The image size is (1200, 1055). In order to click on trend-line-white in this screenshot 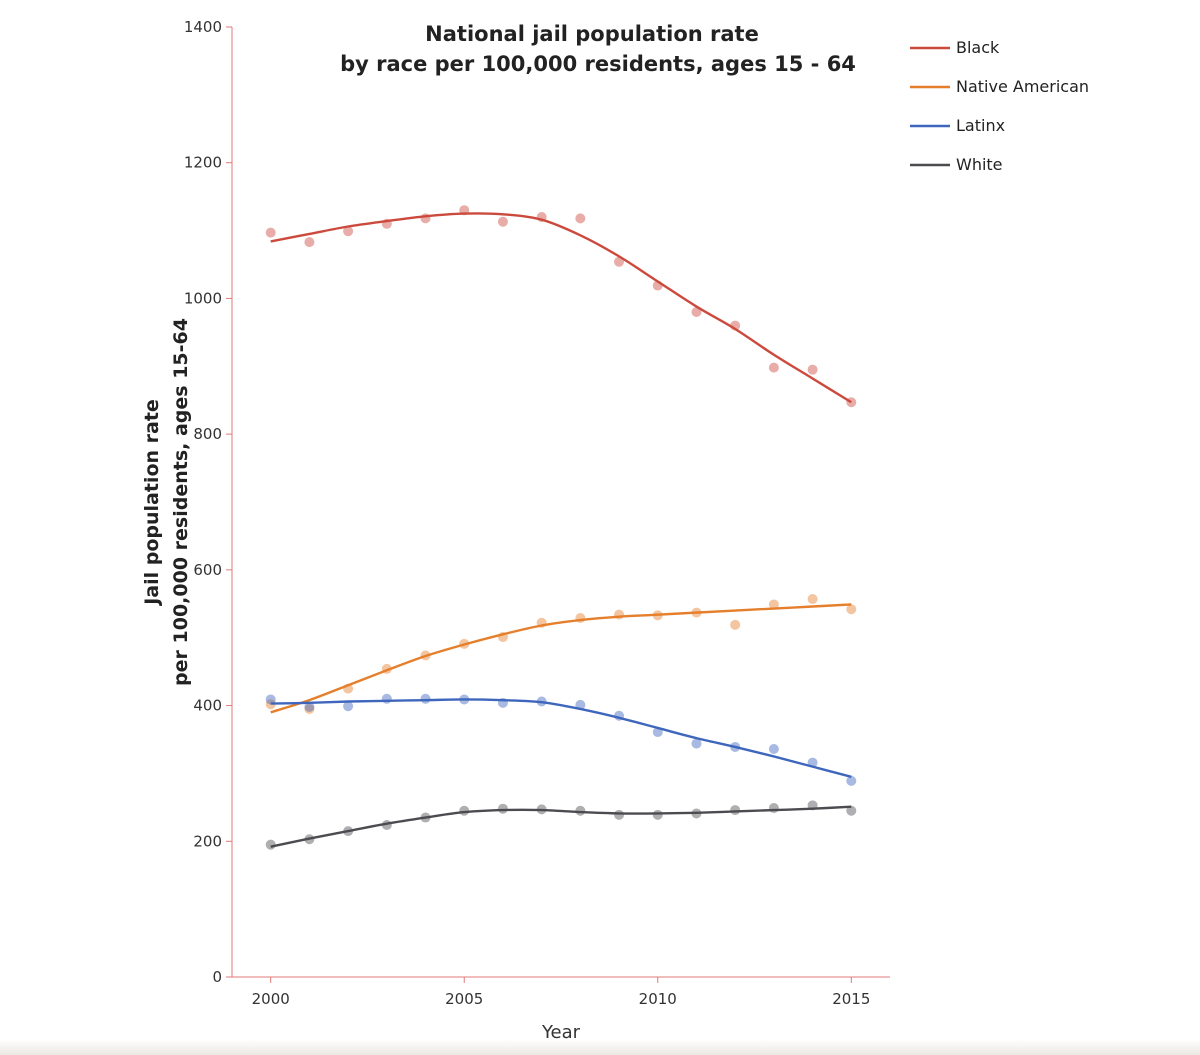, I will do `click(561, 826)`.